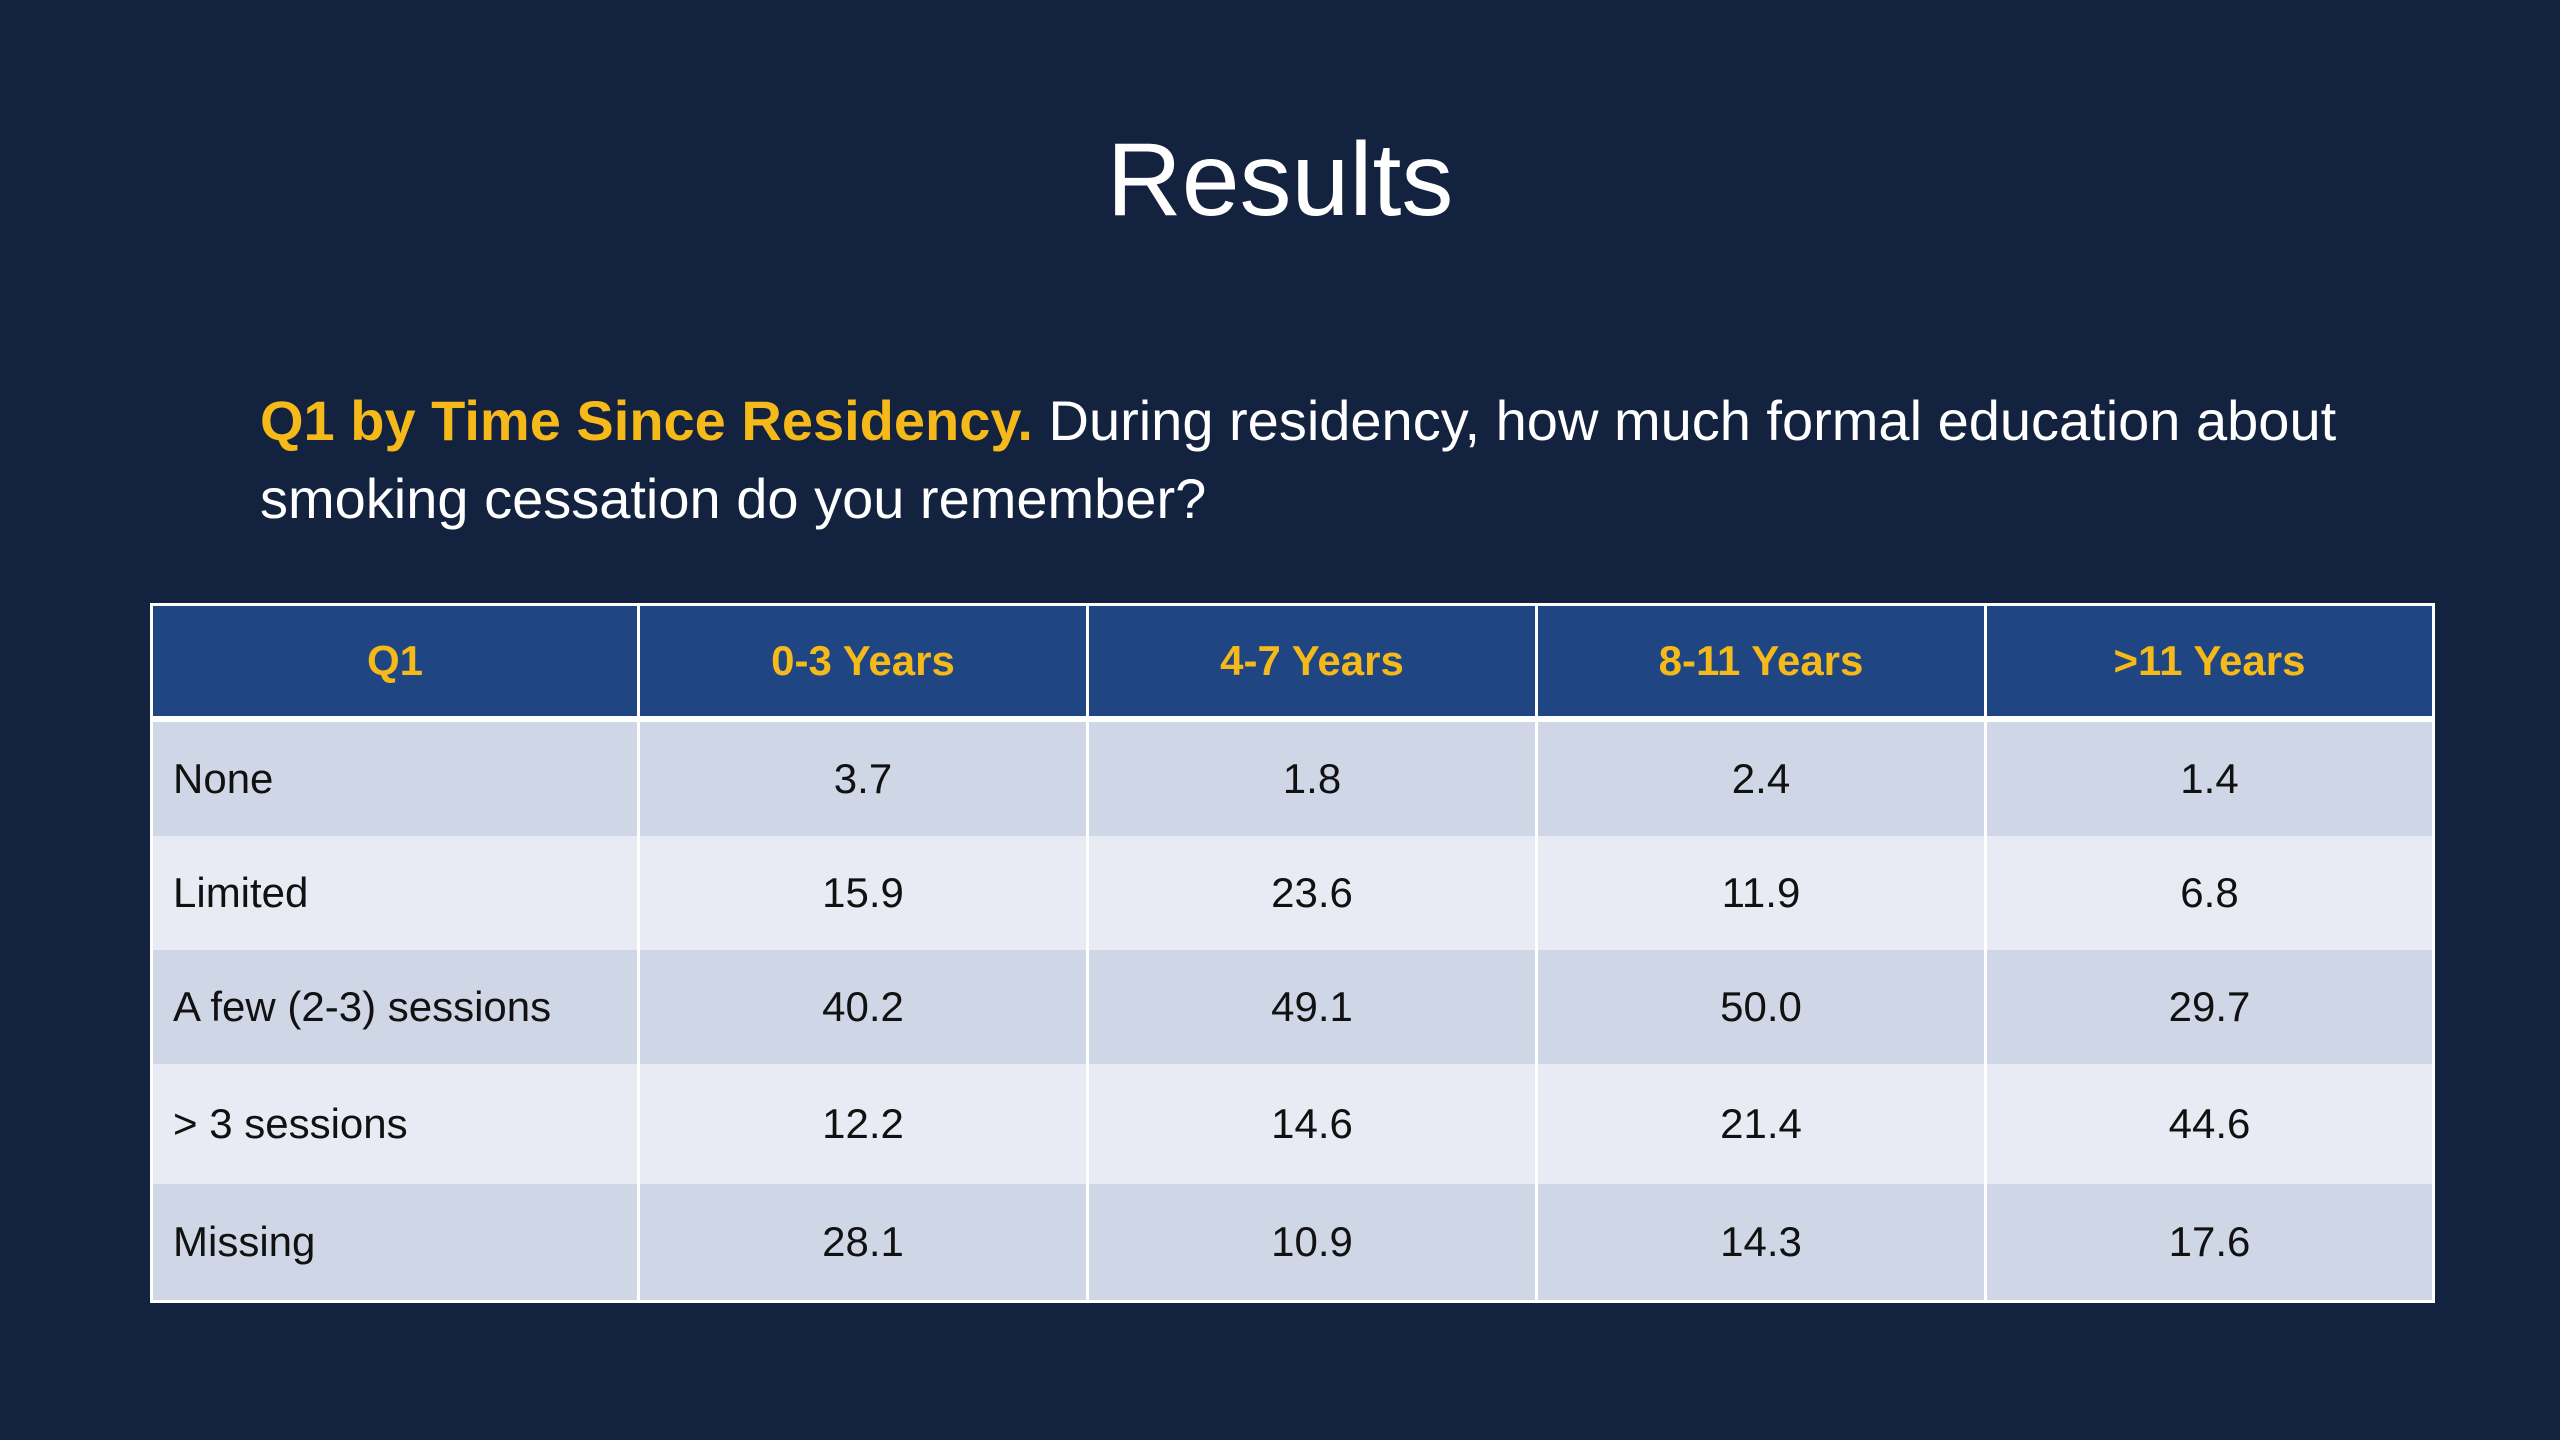 This screenshot has width=2560, height=1440. What do you see at coordinates (1761, 893) in the screenshot?
I see `table-cell: 11.9` at bounding box center [1761, 893].